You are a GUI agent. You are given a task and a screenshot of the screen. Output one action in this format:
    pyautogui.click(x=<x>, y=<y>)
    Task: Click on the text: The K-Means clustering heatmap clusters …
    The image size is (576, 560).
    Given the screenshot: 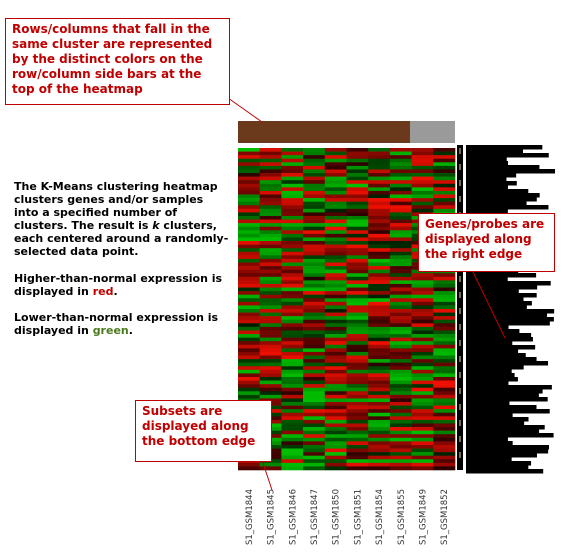 What is the action you would take?
    pyautogui.click(x=116, y=206)
    